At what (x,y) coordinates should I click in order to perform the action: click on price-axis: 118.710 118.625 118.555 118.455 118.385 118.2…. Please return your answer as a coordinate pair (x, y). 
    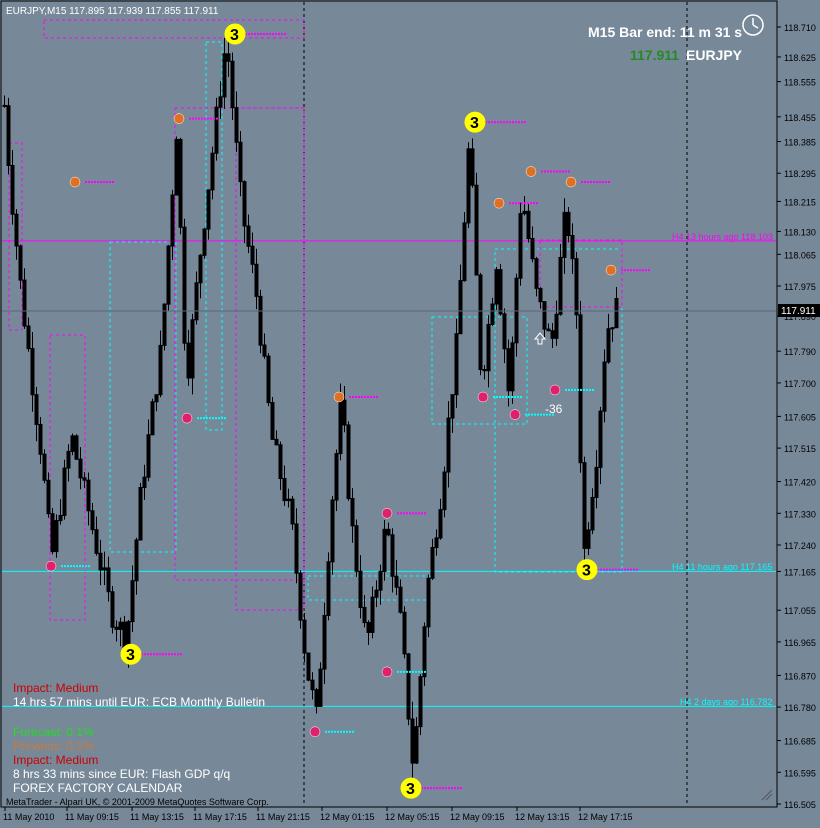
    Looking at the image, I should click on (796, 416).